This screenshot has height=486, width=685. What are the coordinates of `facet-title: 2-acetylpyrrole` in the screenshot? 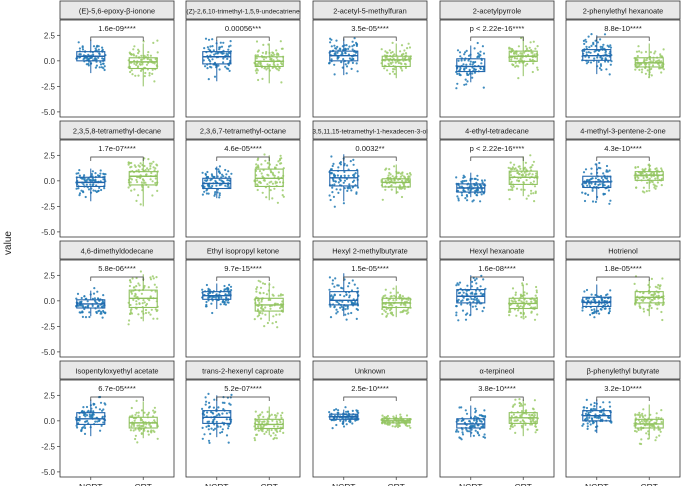 It's located at (497, 11).